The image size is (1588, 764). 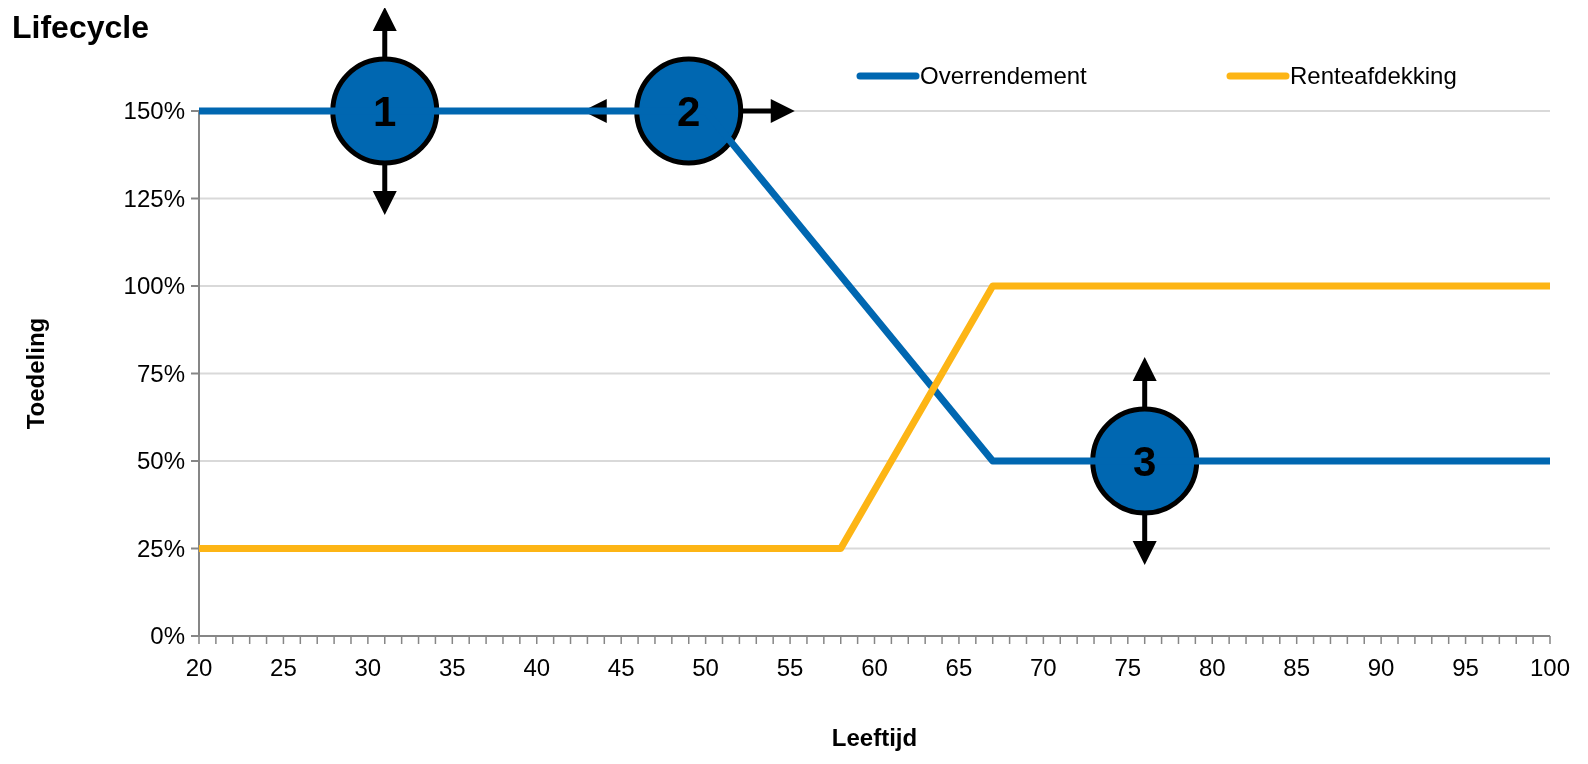 What do you see at coordinates (452, 667) in the screenshot?
I see `x-tick-label: 35` at bounding box center [452, 667].